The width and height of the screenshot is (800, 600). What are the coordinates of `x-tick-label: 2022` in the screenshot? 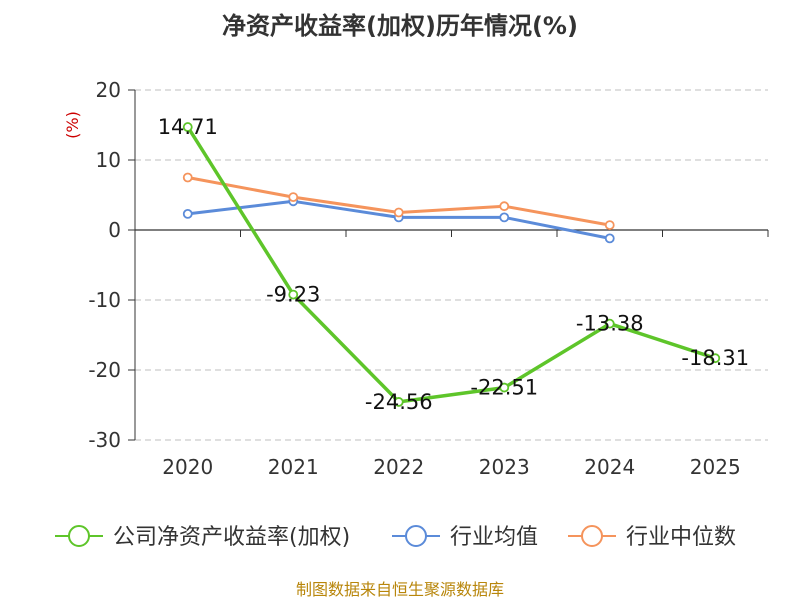 It's located at (398, 467).